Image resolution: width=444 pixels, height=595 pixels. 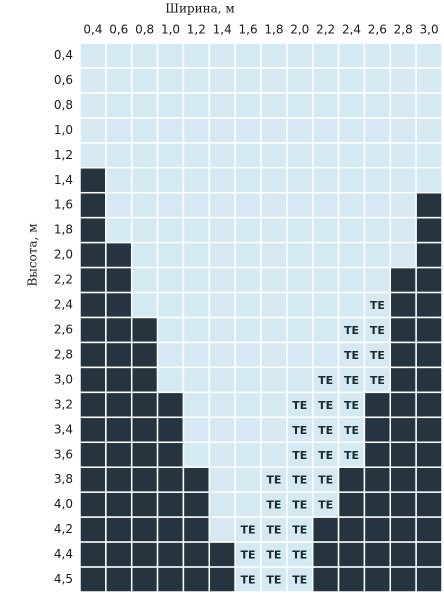 I want to click on column-label: 1,0, so click(x=170, y=30).